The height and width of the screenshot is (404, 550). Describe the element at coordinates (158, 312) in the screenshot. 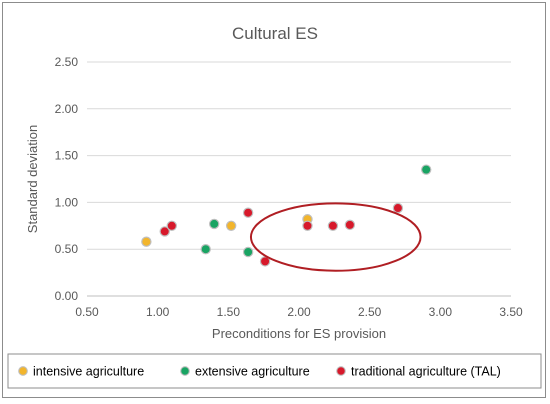

I see `x-tick-label: 1.00` at that location.